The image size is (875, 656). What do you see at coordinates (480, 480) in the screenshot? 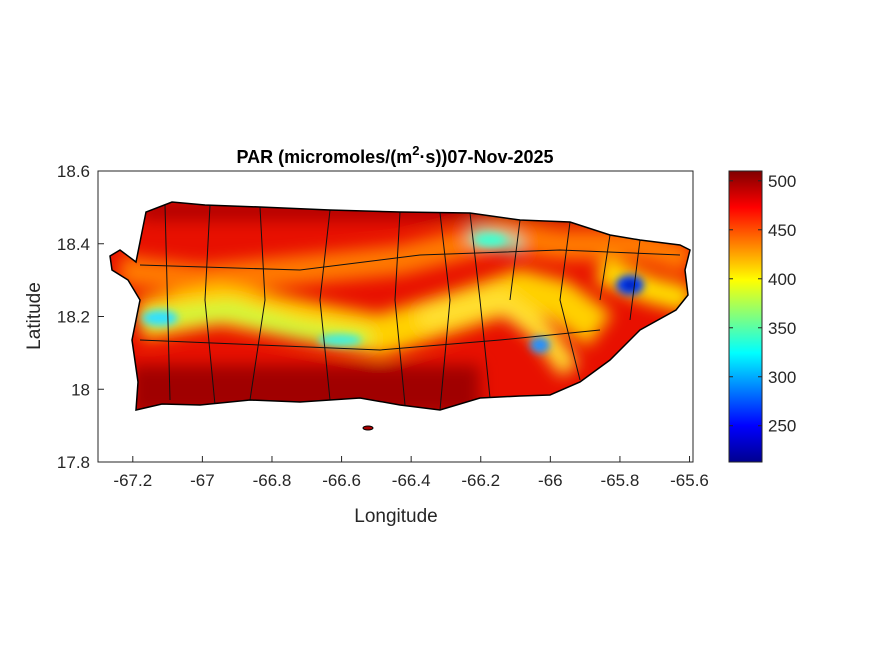
I see `x-tick-label: -66.2` at bounding box center [480, 480].